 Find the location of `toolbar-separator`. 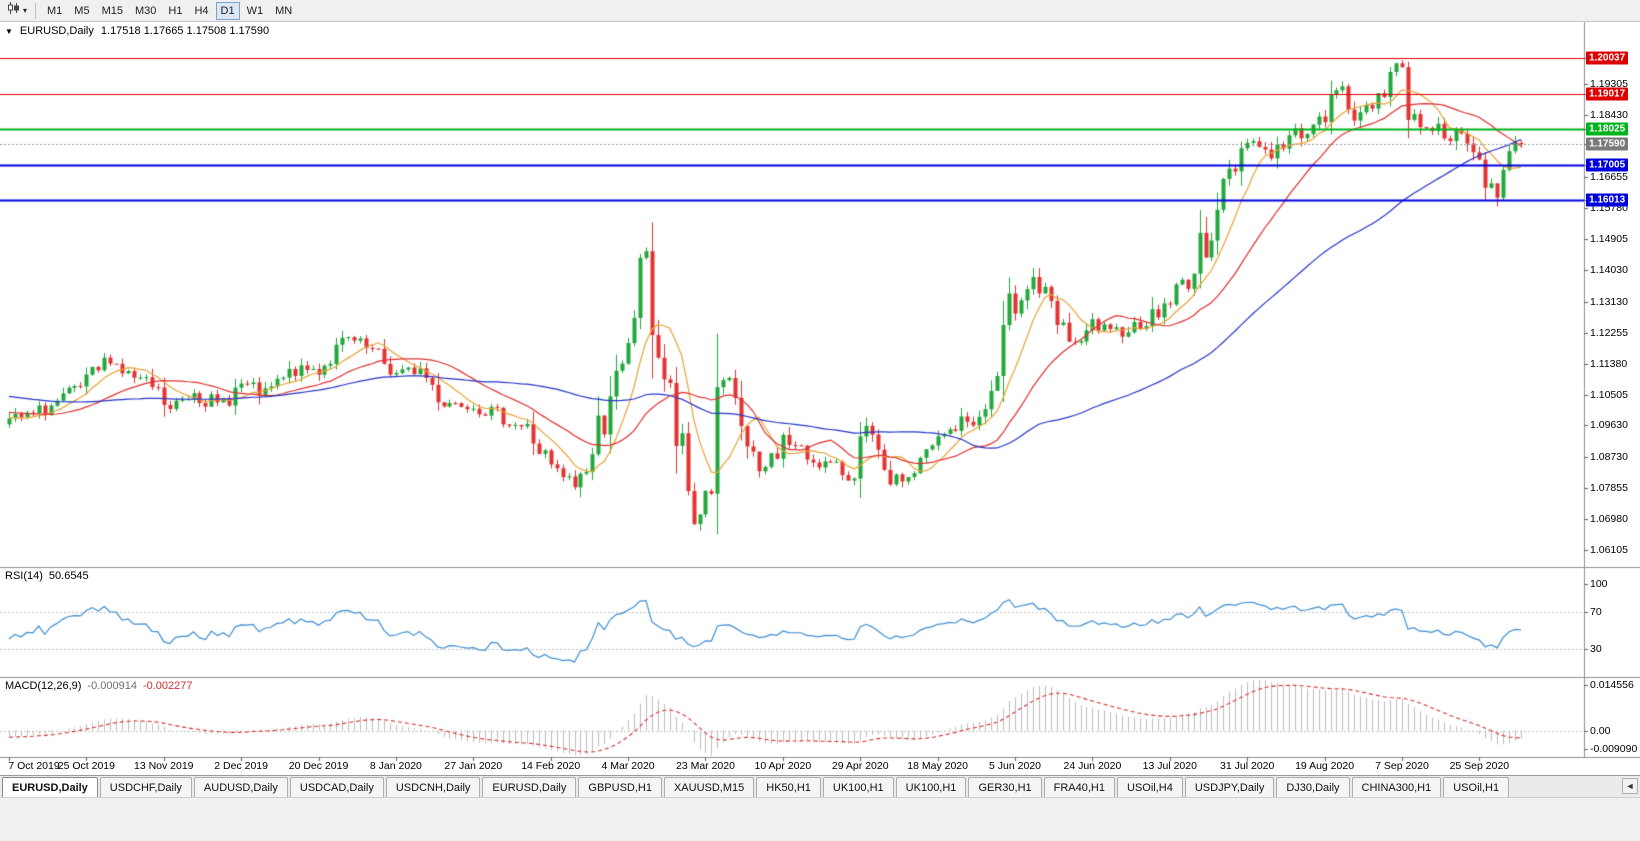

toolbar-separator is located at coordinates (36, 10).